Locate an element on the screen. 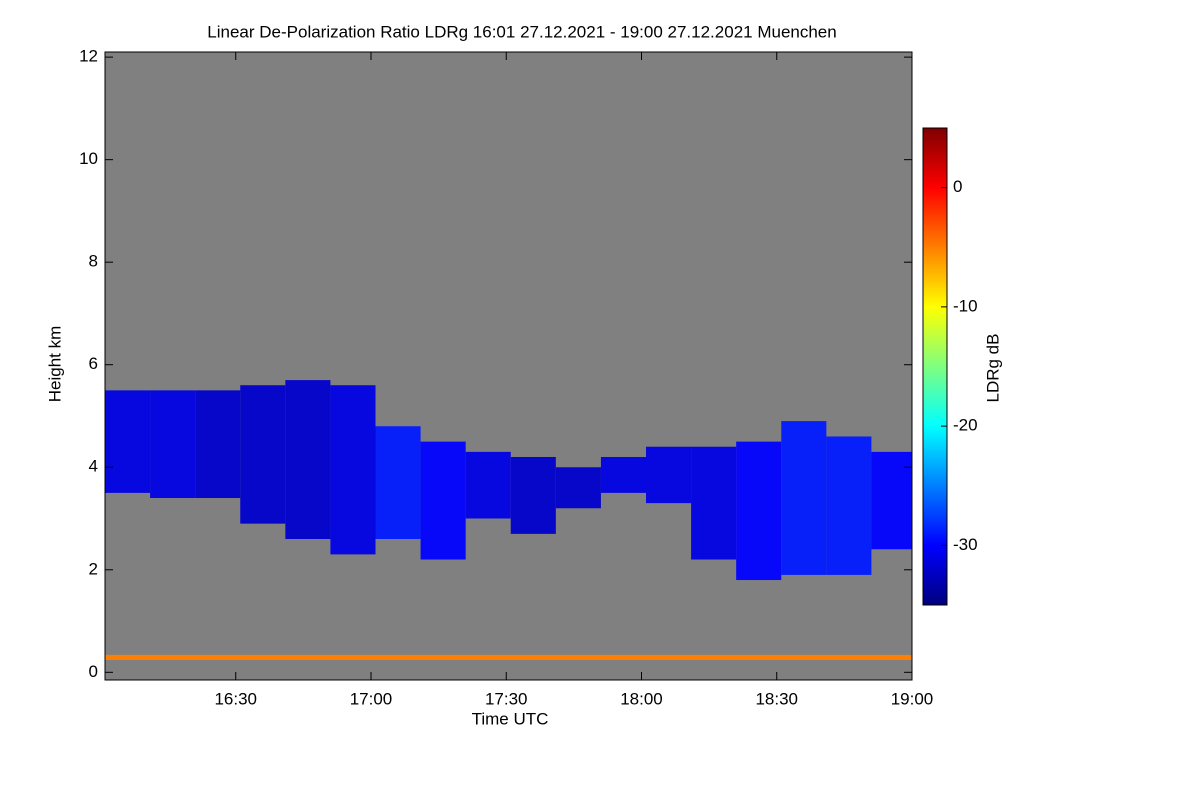 The height and width of the screenshot is (805, 1200). x-axis-label: Time UTC is located at coordinates (510, 718).